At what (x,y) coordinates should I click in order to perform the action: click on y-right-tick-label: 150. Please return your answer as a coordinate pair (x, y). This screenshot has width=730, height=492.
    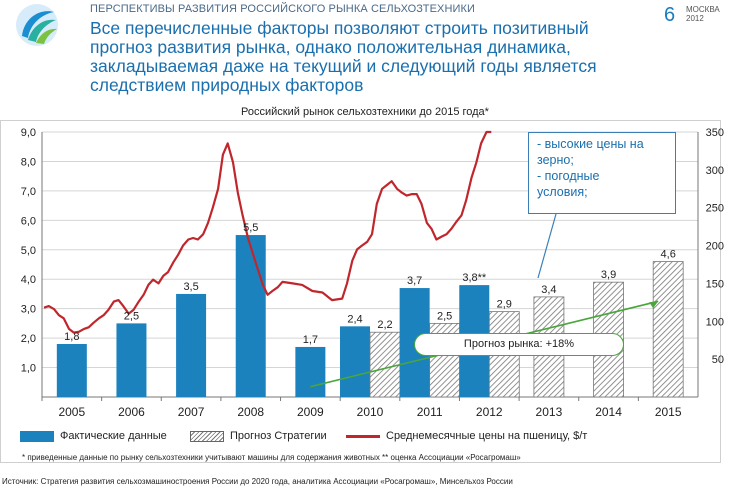
    Looking at the image, I should click on (715, 284).